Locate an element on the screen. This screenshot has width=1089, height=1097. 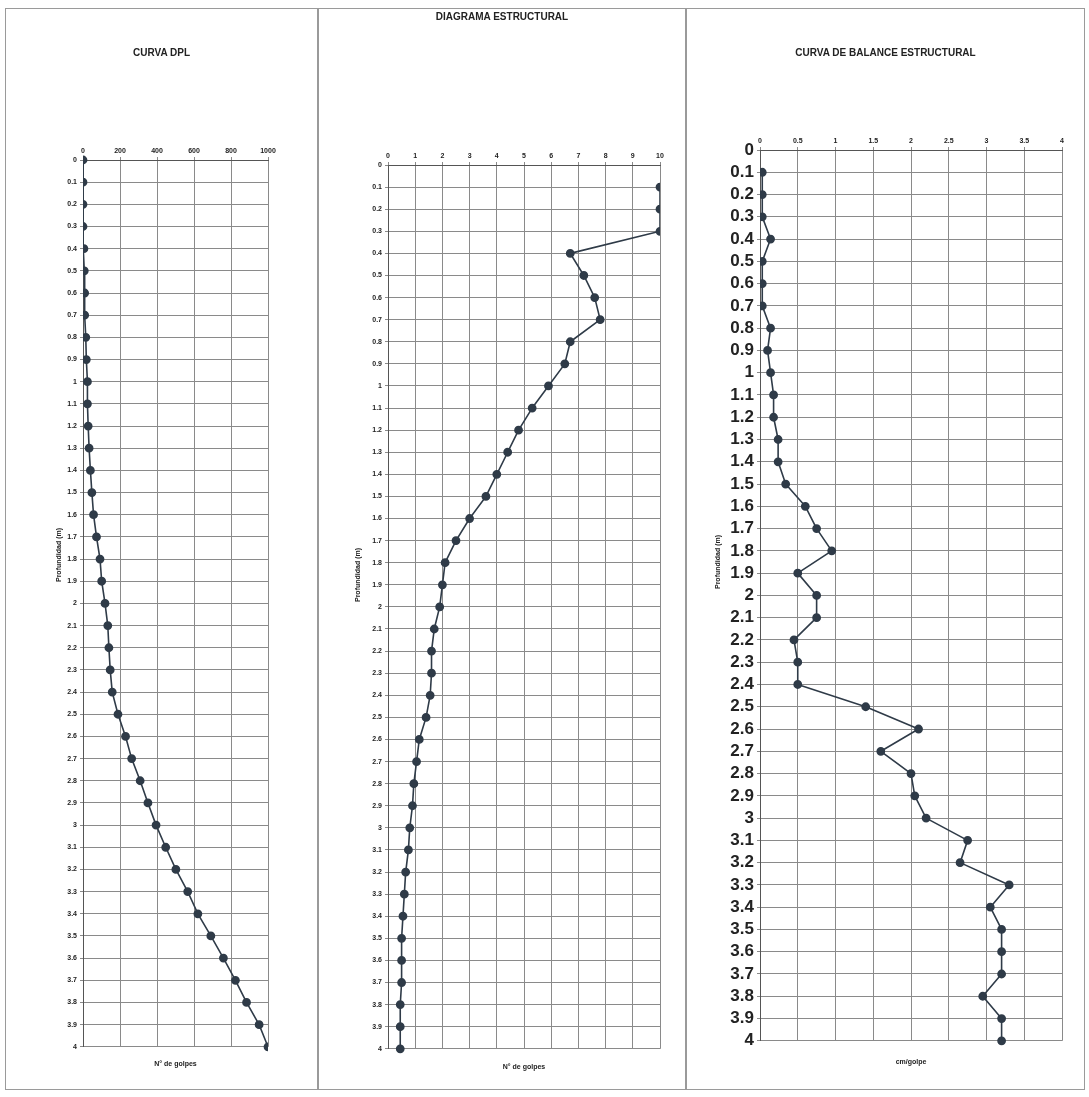
y-tick-label: 2.1 is located at coordinates (742, 617).